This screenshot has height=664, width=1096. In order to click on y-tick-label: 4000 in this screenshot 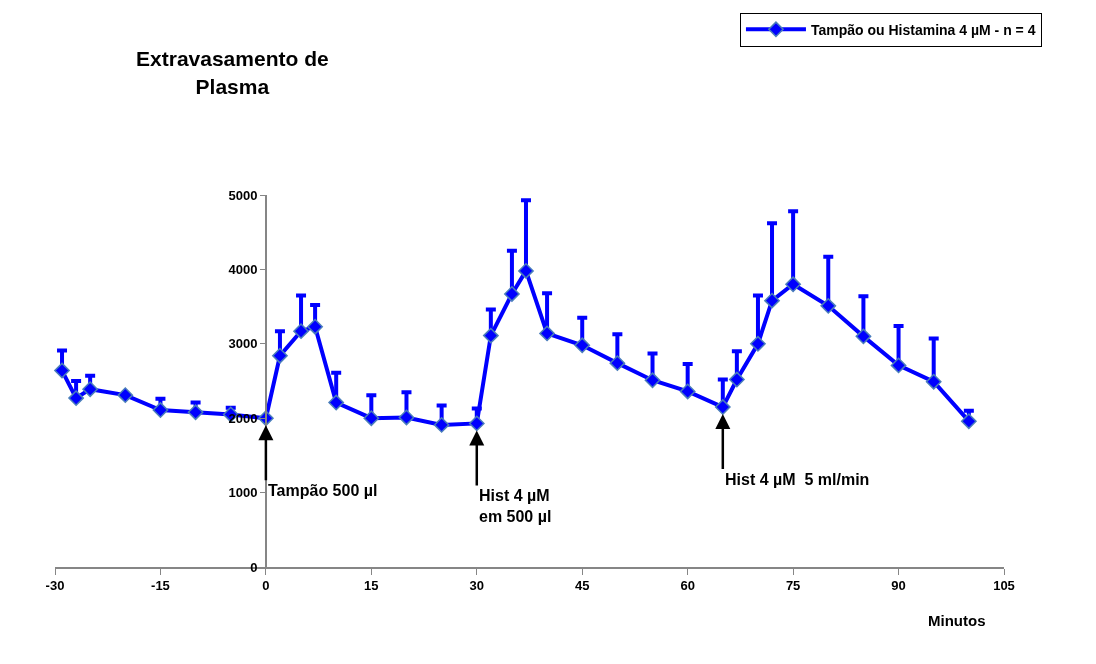, I will do `click(243, 269)`.